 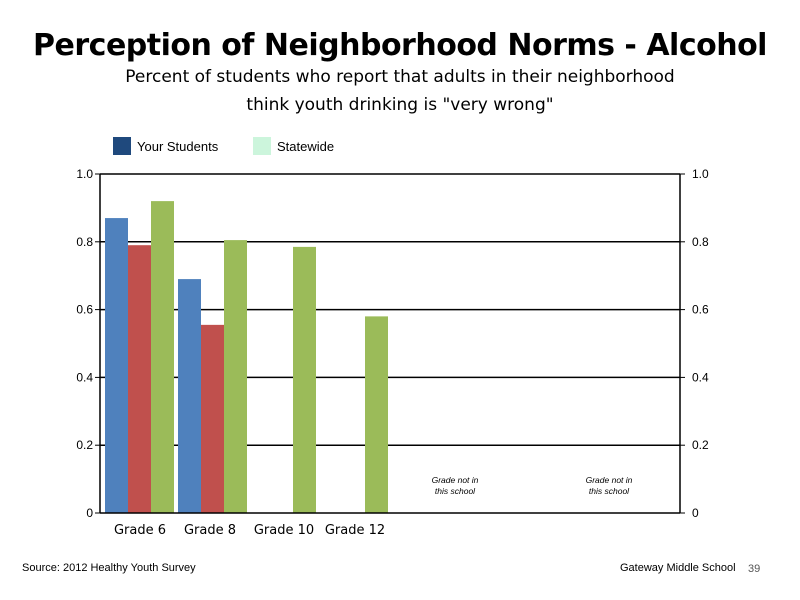 I want to click on y-tick-label-left: 0.2, so click(x=84, y=445).